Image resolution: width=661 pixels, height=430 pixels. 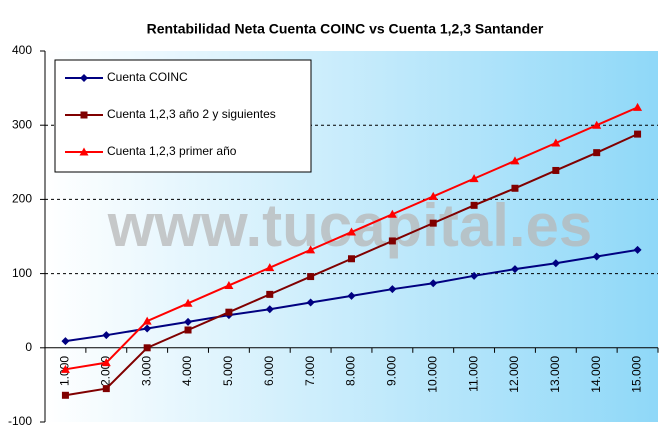 What do you see at coordinates (392, 371) in the screenshot?
I see `x-tick-label: 9.000` at bounding box center [392, 371].